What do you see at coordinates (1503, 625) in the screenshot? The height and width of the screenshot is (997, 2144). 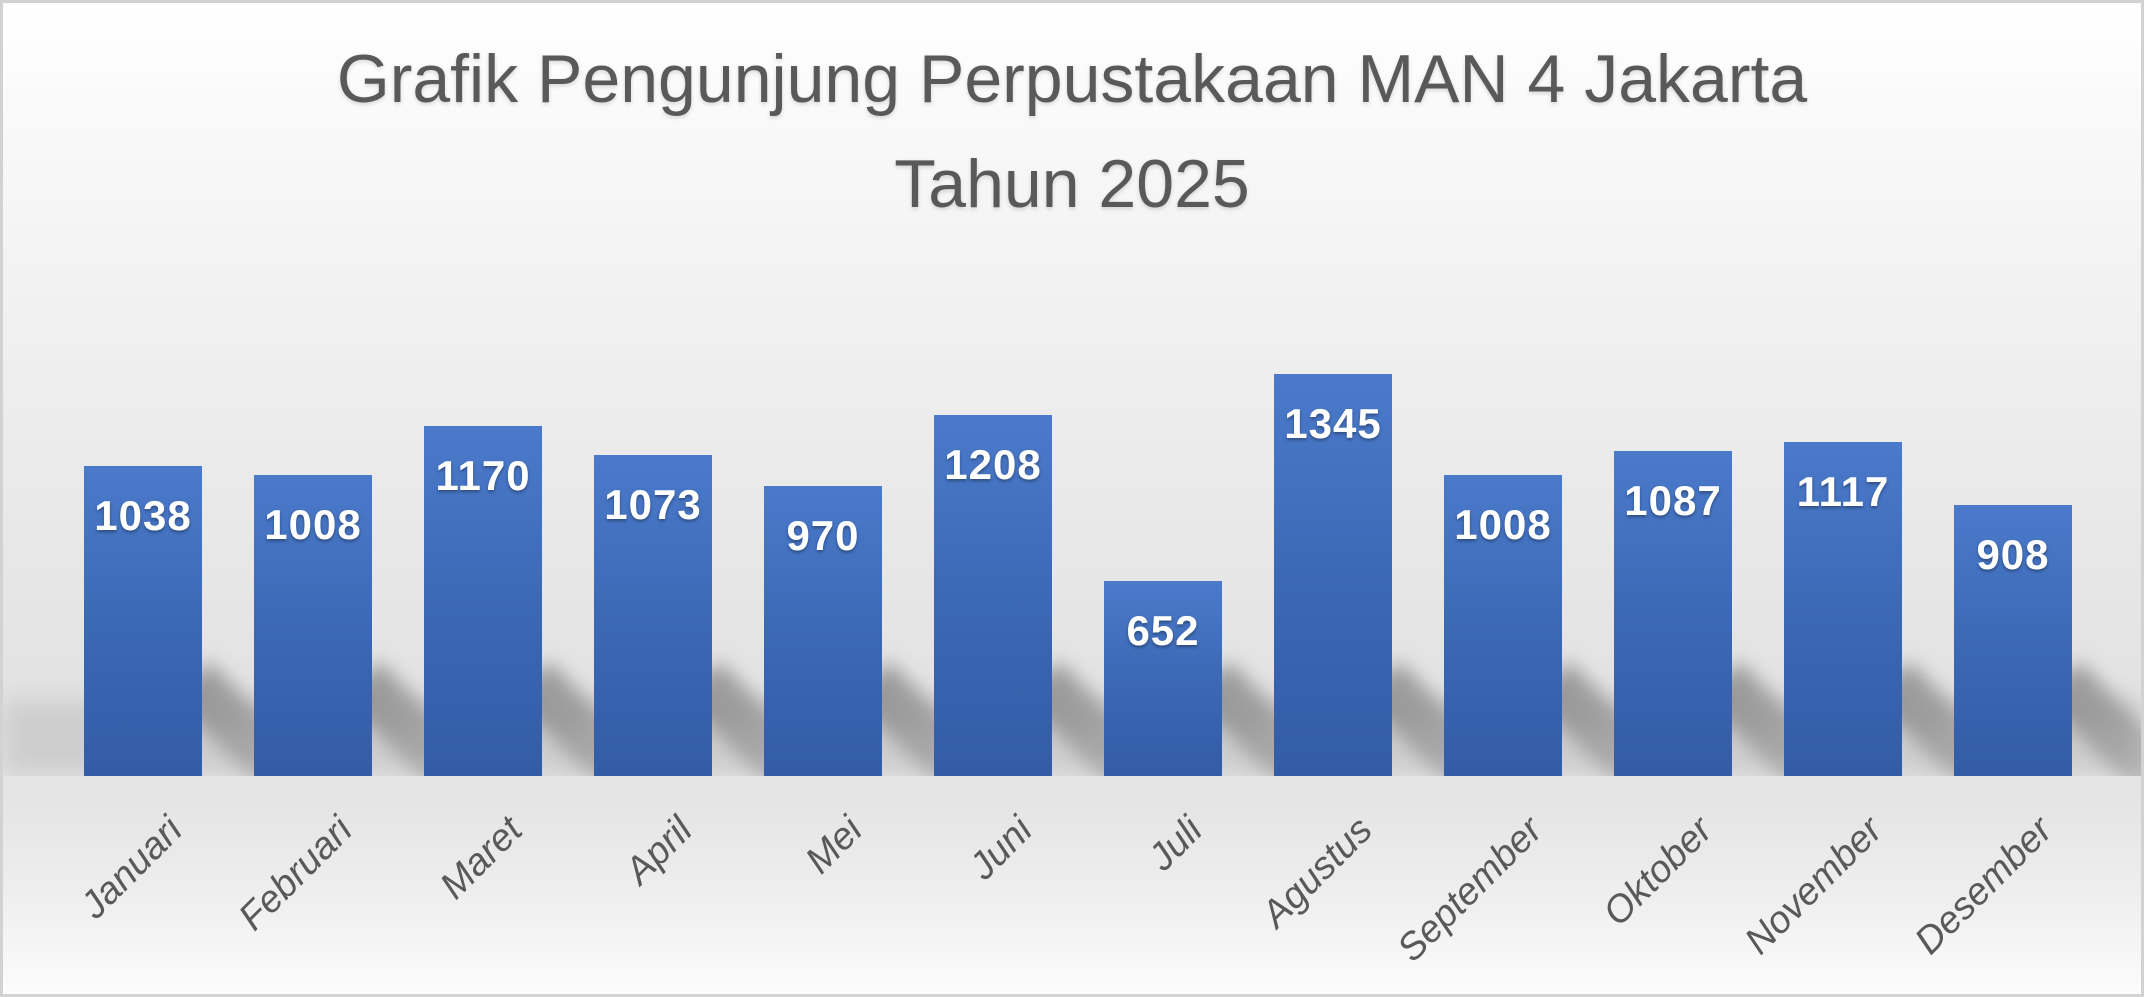 I see `bar-september: 1008` at bounding box center [1503, 625].